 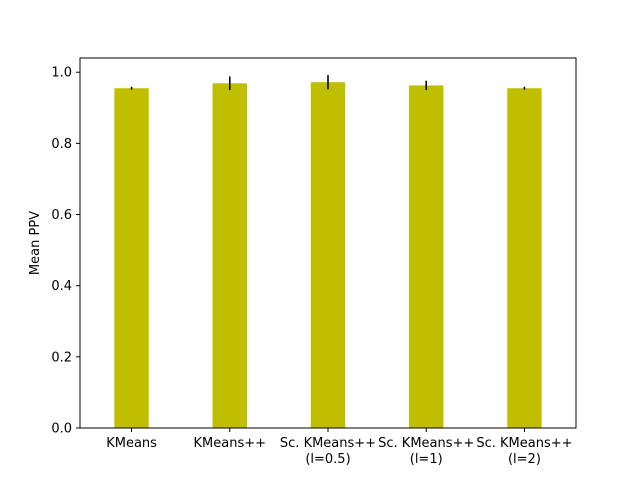 What do you see at coordinates (61, 144) in the screenshot?
I see `y-tick-label: 0.8` at bounding box center [61, 144].